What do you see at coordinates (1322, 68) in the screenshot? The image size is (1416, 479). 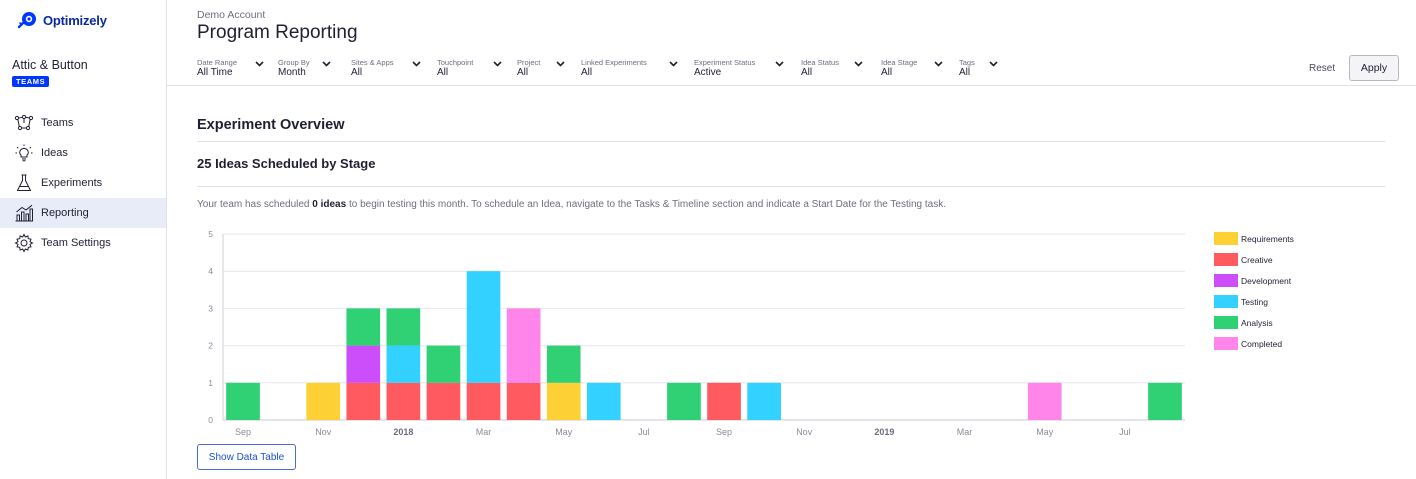 I see `reset-button: Reset` at bounding box center [1322, 68].